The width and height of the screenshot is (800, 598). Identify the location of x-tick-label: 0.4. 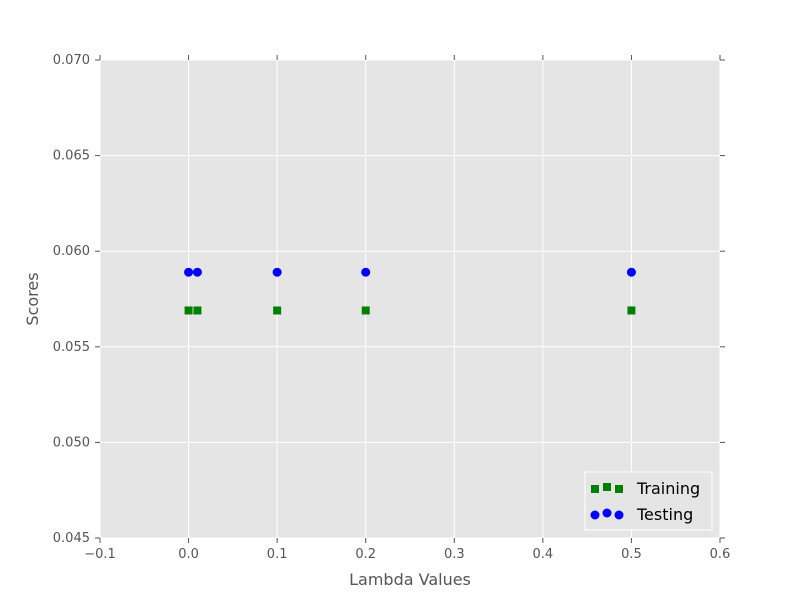
(543, 554).